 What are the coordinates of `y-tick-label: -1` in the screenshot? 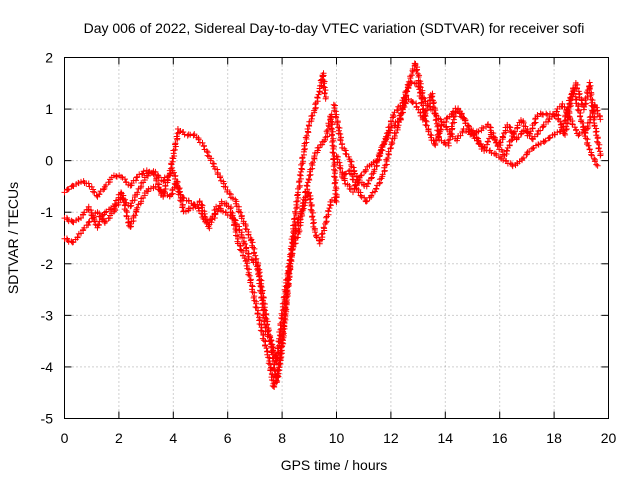 It's located at (47, 212).